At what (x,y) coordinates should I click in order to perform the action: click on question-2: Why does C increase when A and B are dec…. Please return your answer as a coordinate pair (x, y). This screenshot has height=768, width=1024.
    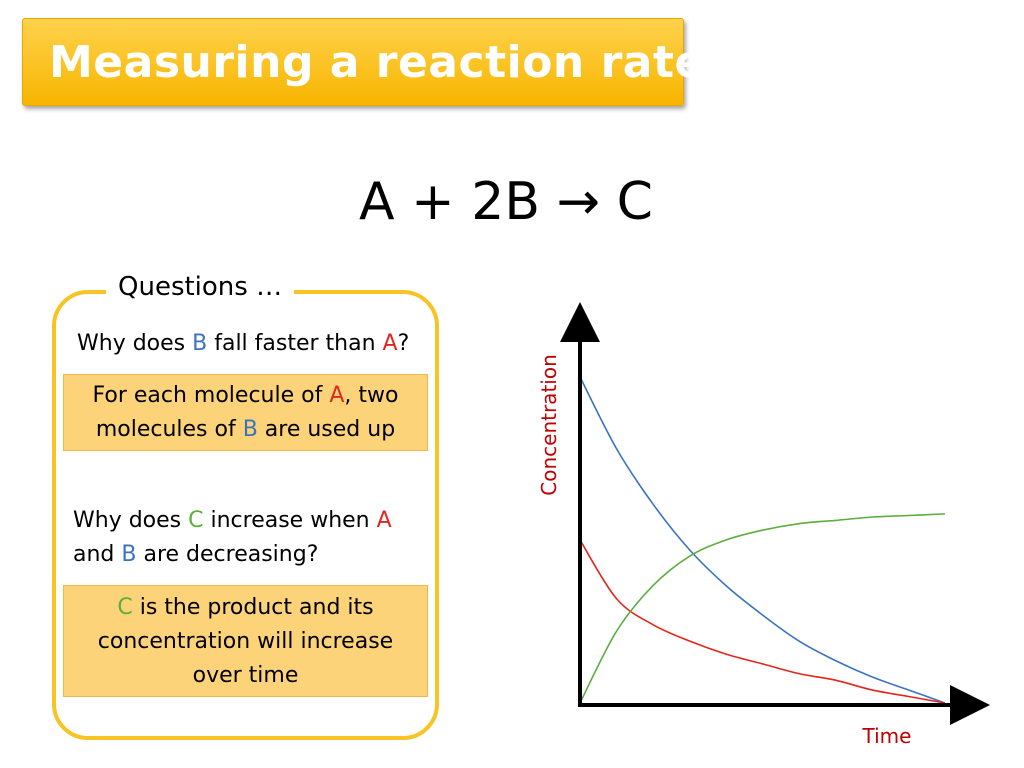
    Looking at the image, I should click on (232, 537).